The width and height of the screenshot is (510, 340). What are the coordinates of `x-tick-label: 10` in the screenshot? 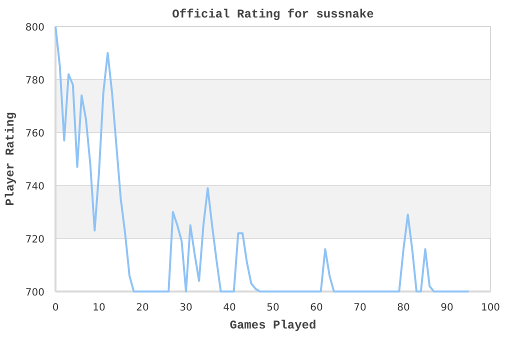 It's located at (99, 308).